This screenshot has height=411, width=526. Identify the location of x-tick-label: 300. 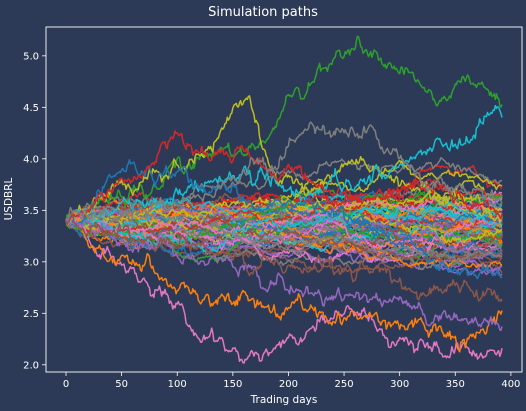
(399, 384).